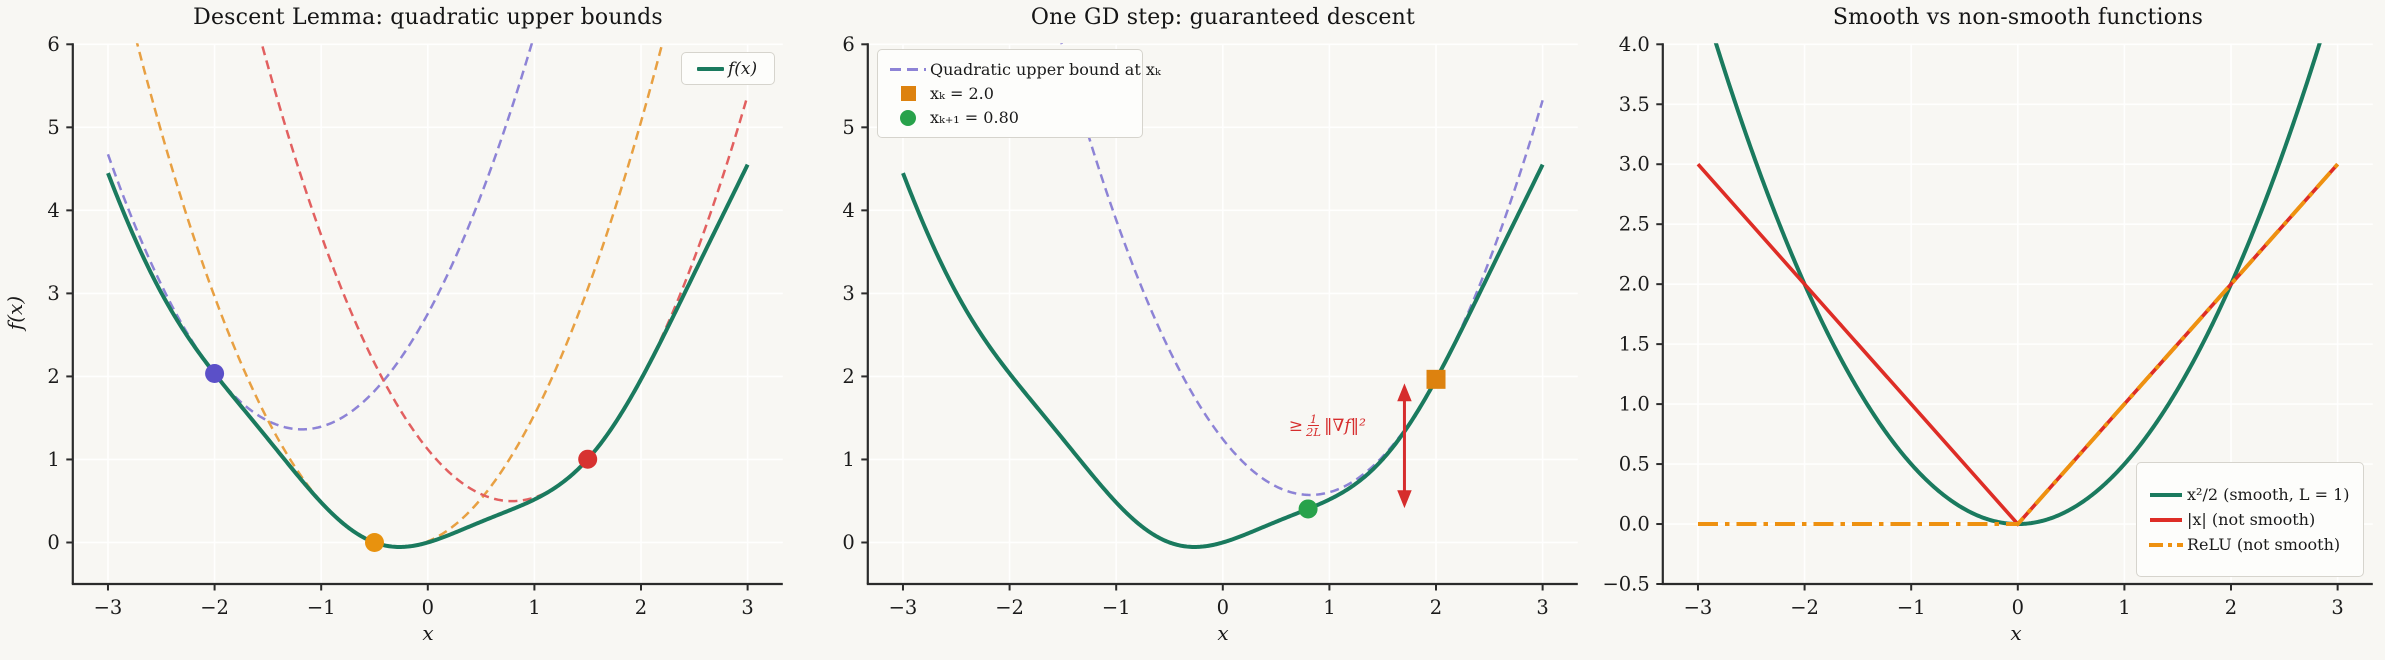  What do you see at coordinates (1634, 164) in the screenshot?
I see `y-tick-label: 3.0` at bounding box center [1634, 164].